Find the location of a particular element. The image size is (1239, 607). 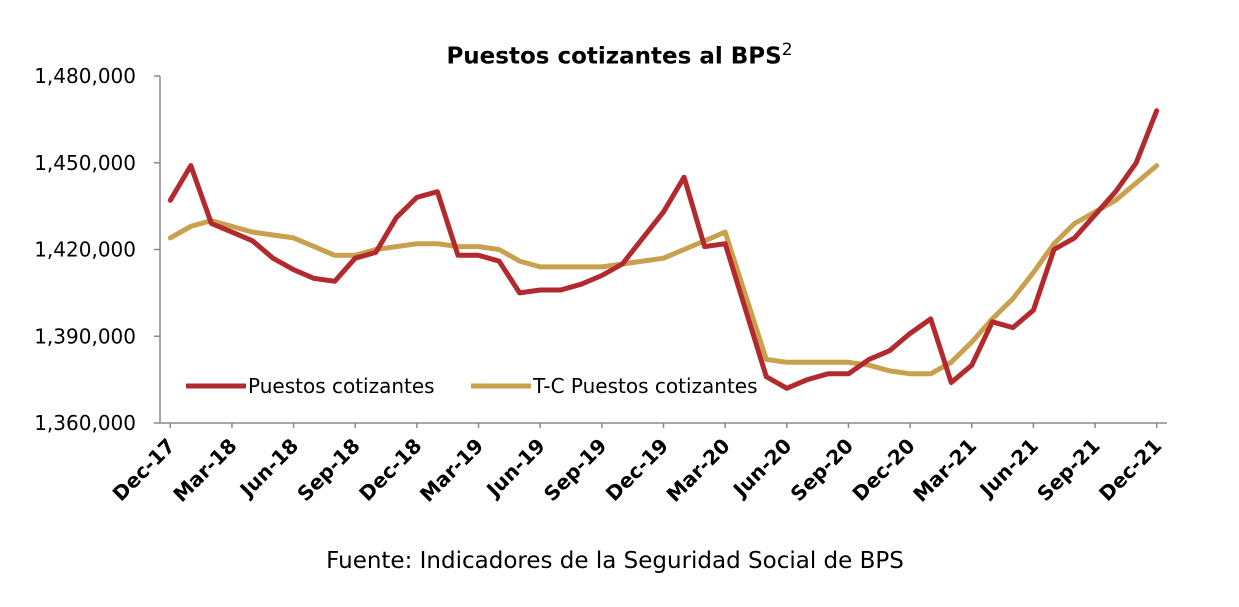

legend-item-puestos-cotizantes: Puestos cotizantes is located at coordinates (310, 386).